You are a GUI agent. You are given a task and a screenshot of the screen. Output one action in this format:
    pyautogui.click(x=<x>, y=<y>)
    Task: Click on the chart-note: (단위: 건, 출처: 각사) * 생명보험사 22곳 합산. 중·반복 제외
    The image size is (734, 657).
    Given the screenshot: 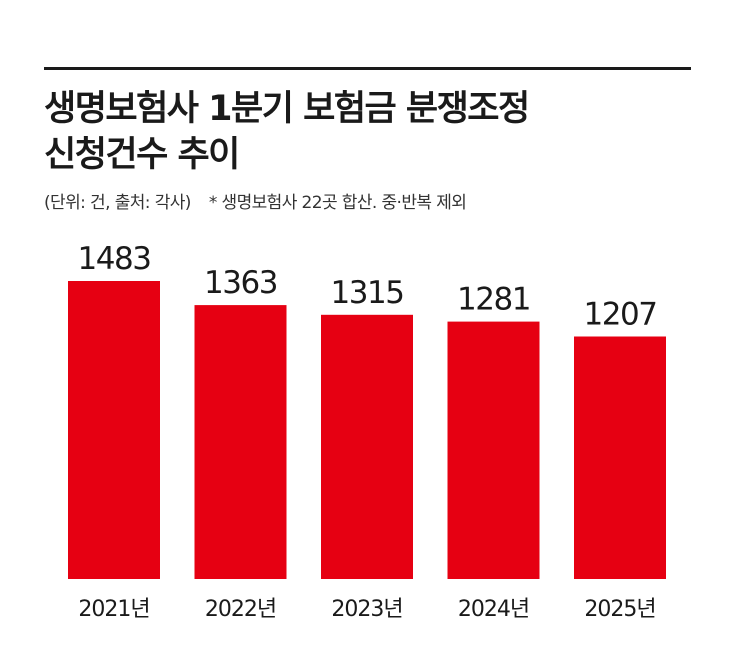 What is the action you would take?
    pyautogui.click(x=255, y=200)
    